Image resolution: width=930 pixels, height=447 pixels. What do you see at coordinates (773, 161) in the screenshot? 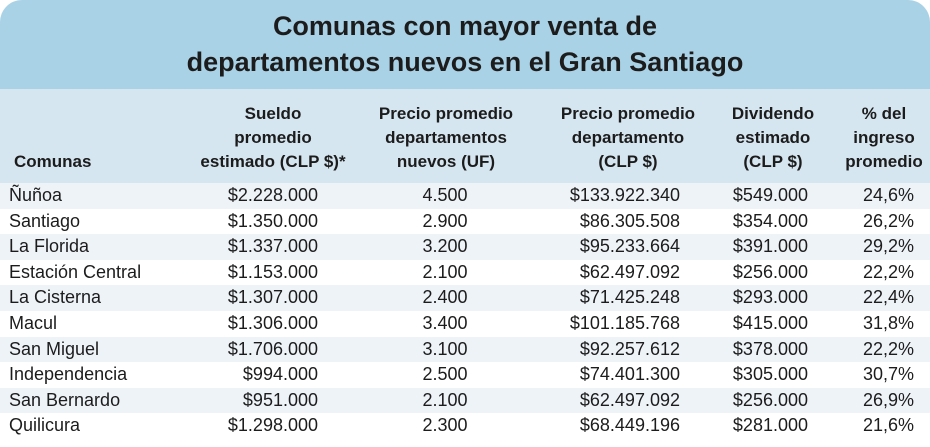
I see `header-dividendo-line: (CLP $)` at bounding box center [773, 161].